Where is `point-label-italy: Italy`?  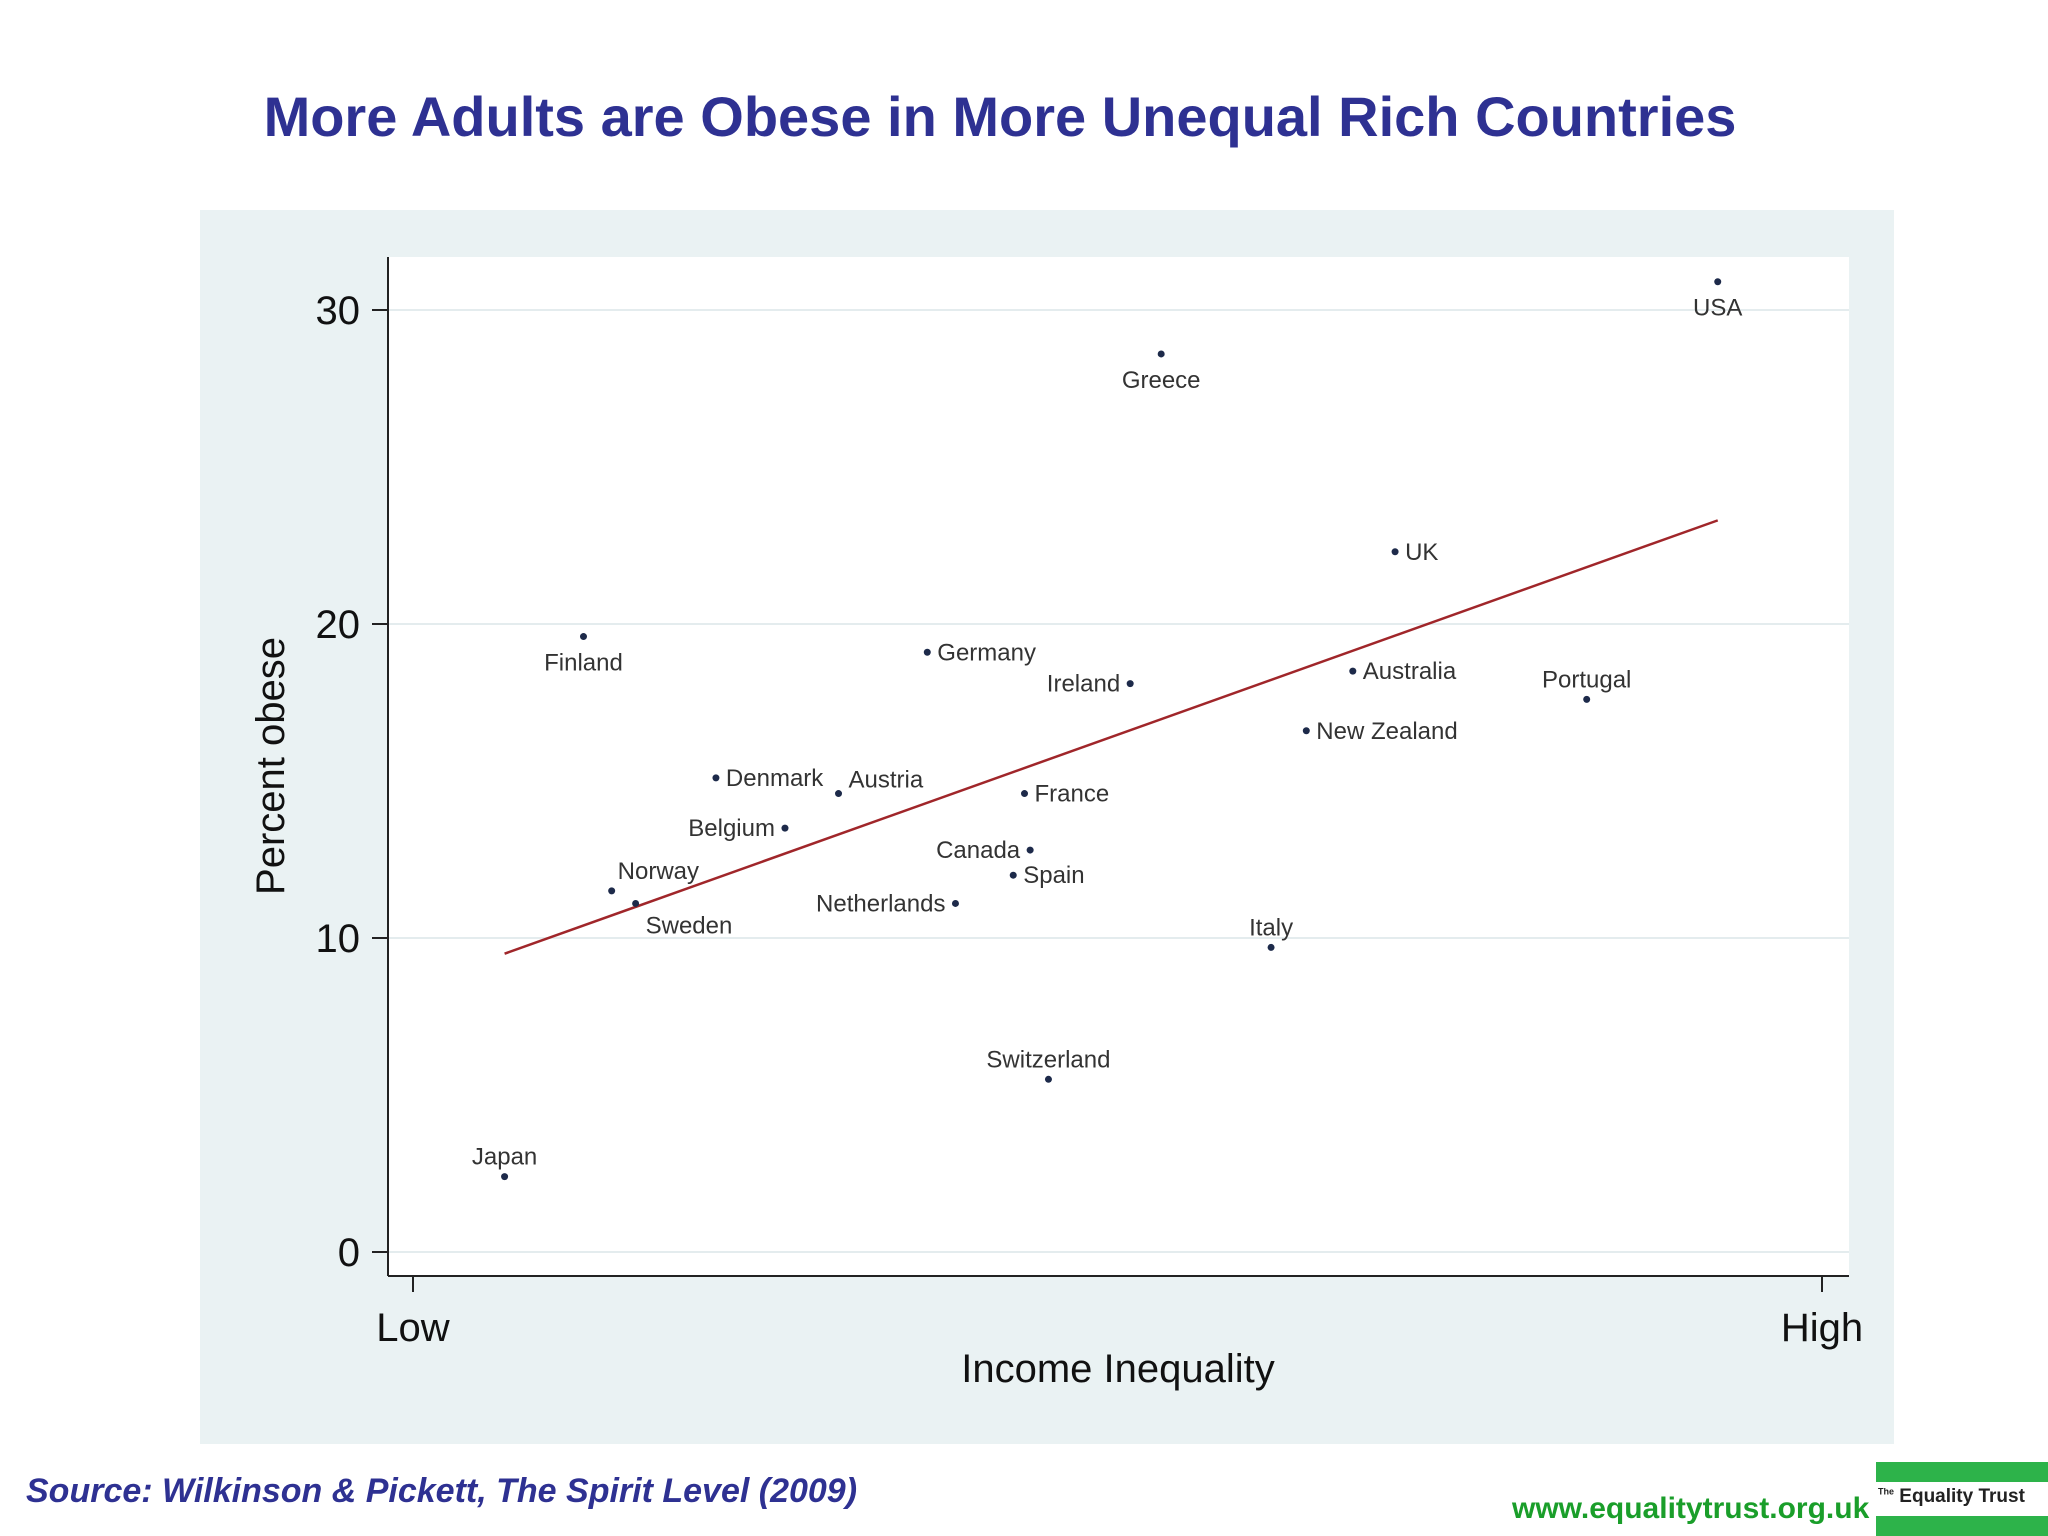
point-label-italy: Italy is located at coordinates (1271, 927).